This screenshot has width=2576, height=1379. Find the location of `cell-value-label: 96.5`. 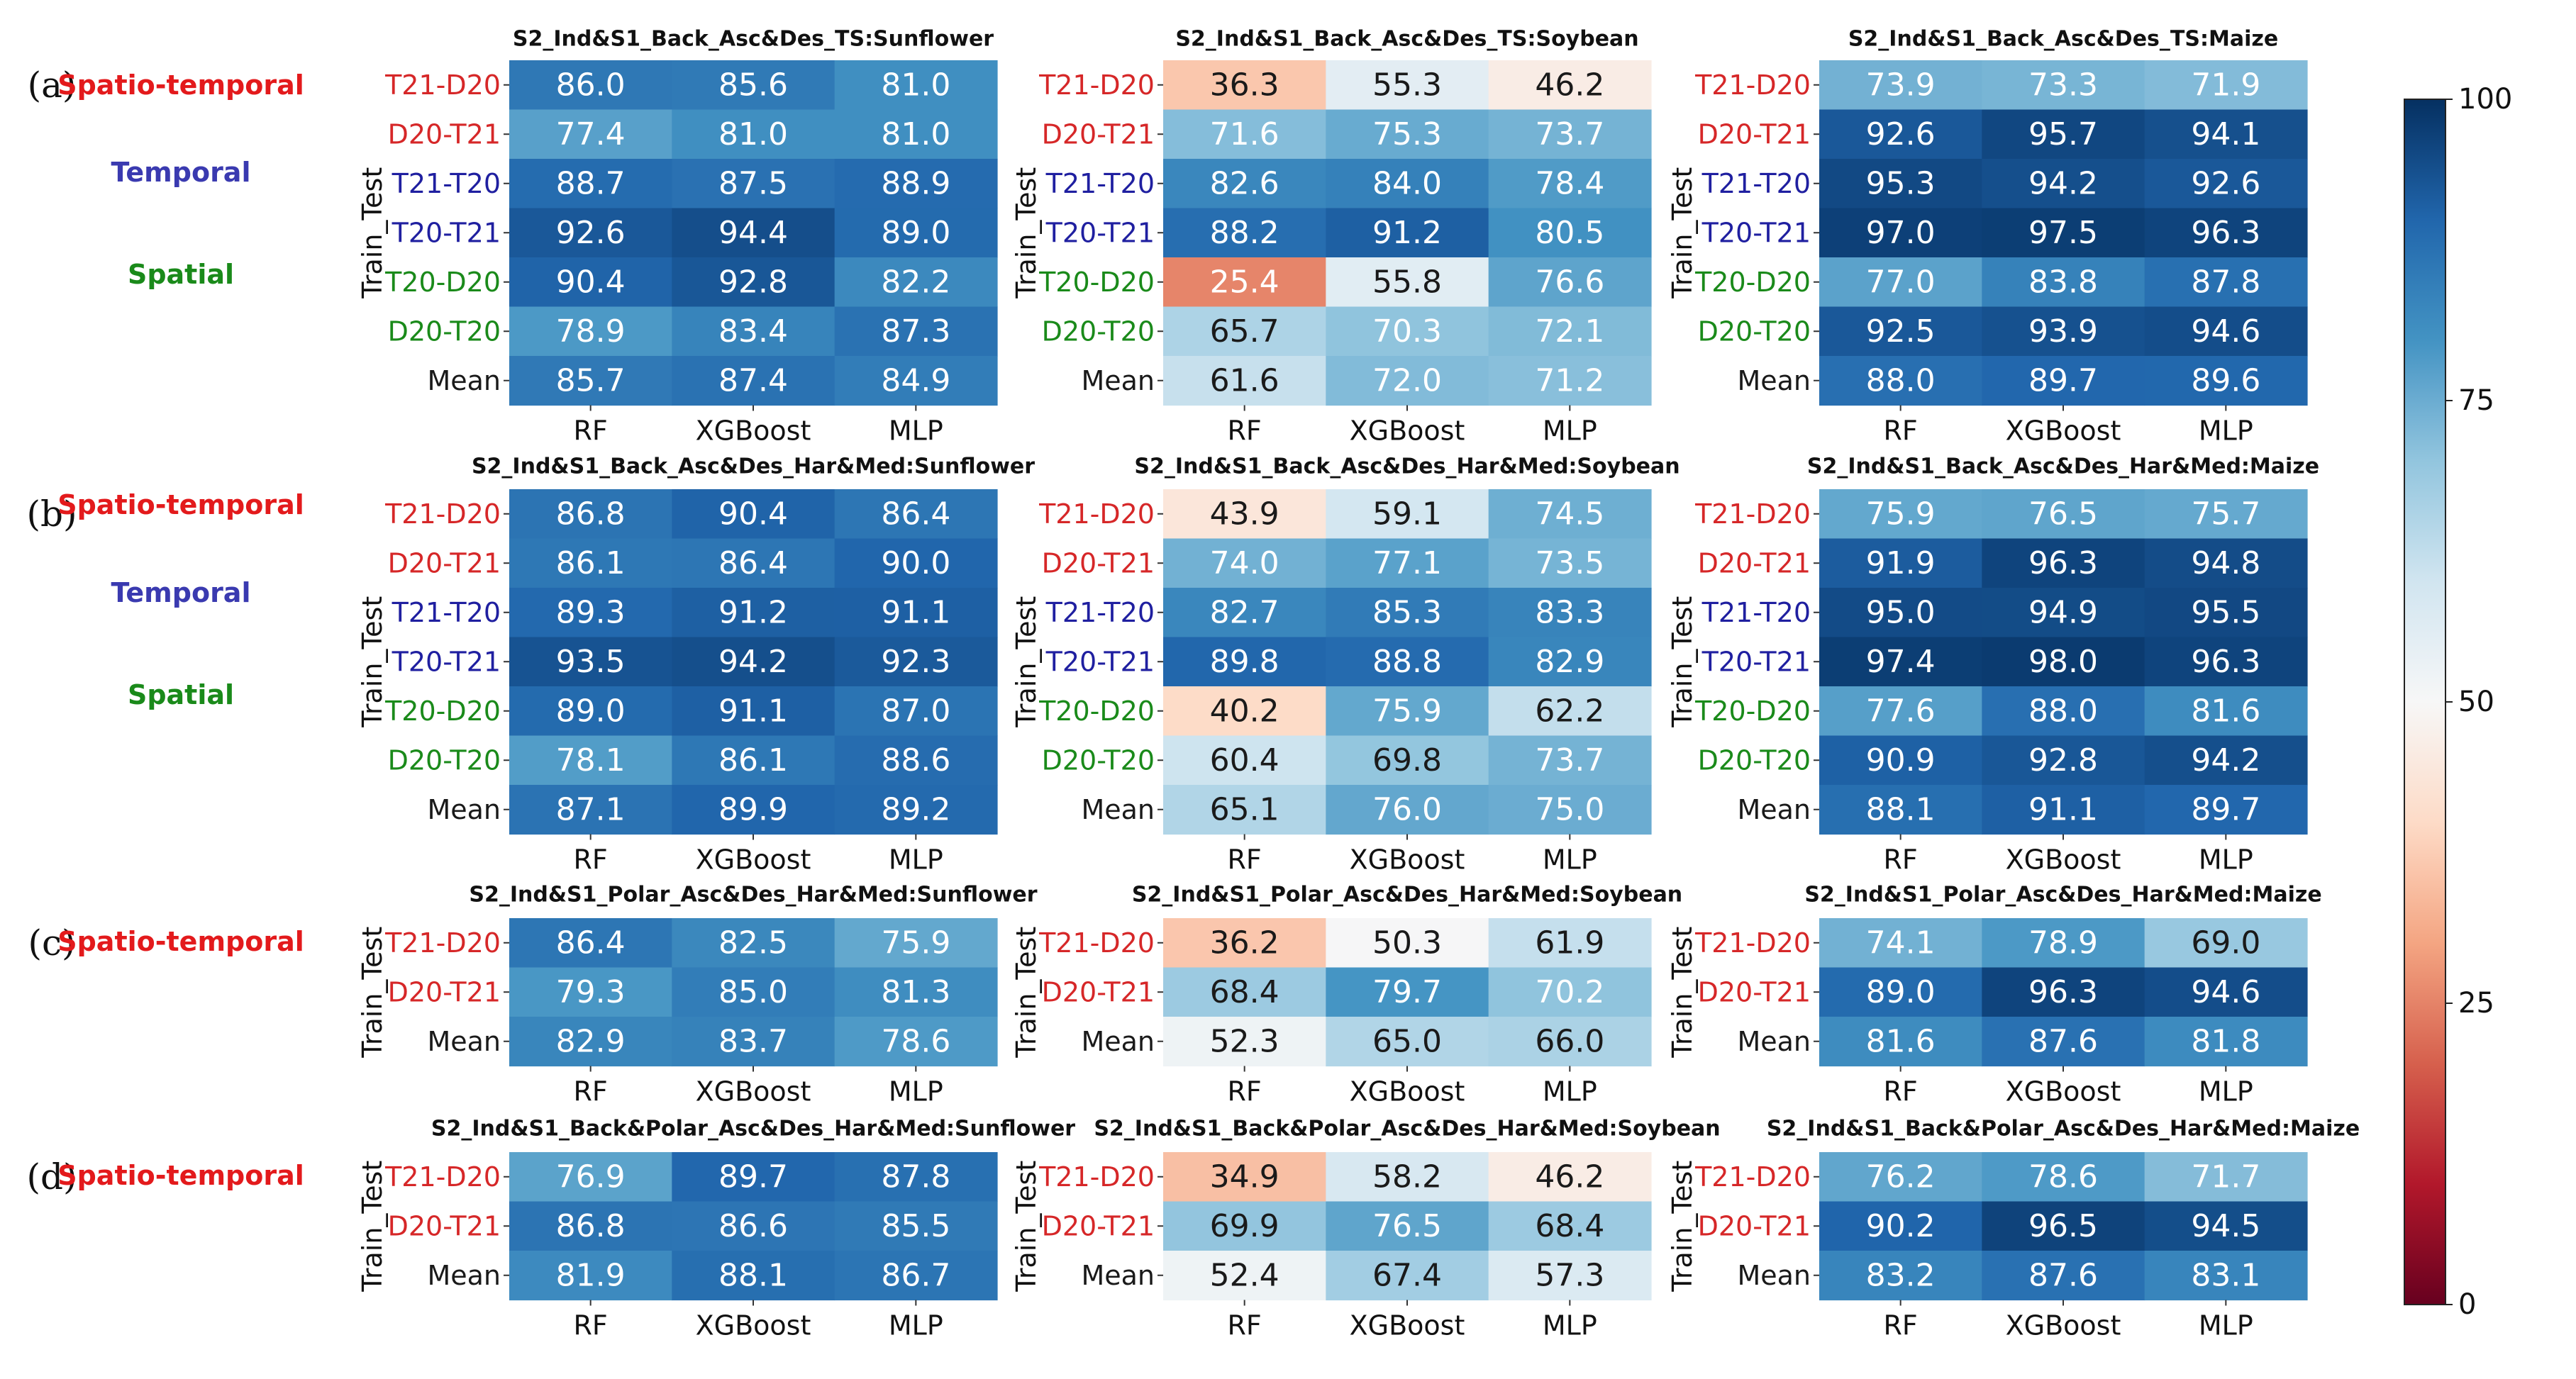

cell-value-label: 96.5 is located at coordinates (2063, 1226).